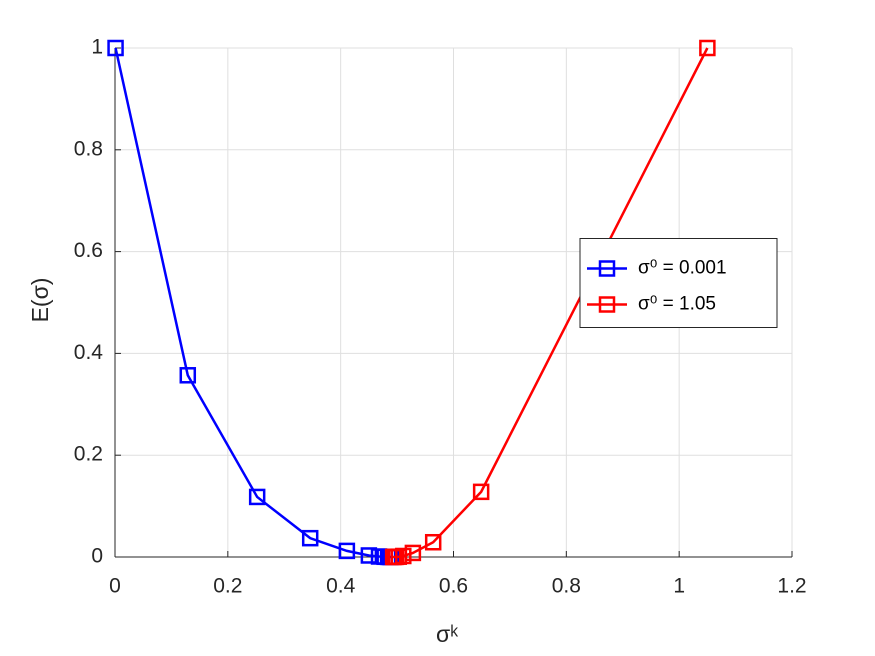 The image size is (875, 656). What do you see at coordinates (682, 268) in the screenshot?
I see `legend-label: σ⁰ = 0.001` at bounding box center [682, 268].